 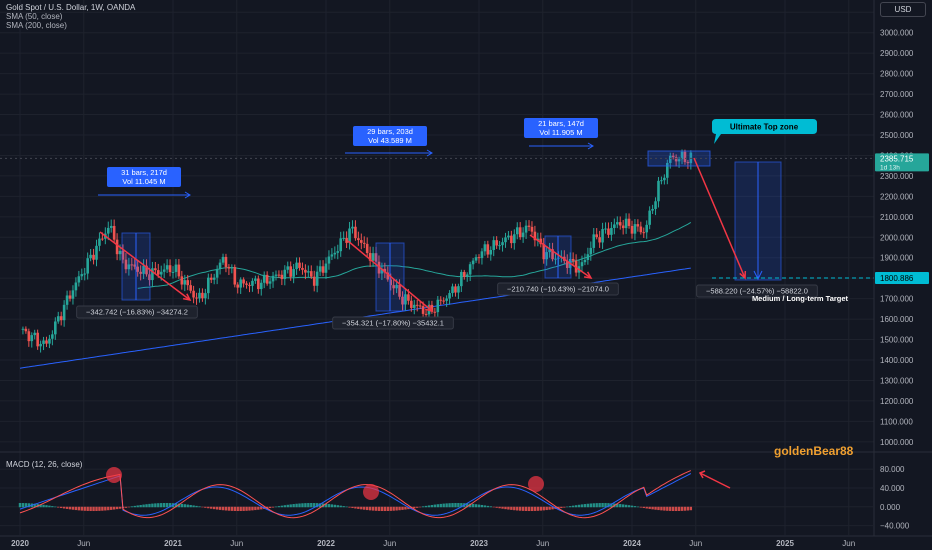 What do you see at coordinates (390, 131) in the screenshot?
I see `range2-label-bars: 29 bars, 203d` at bounding box center [390, 131].